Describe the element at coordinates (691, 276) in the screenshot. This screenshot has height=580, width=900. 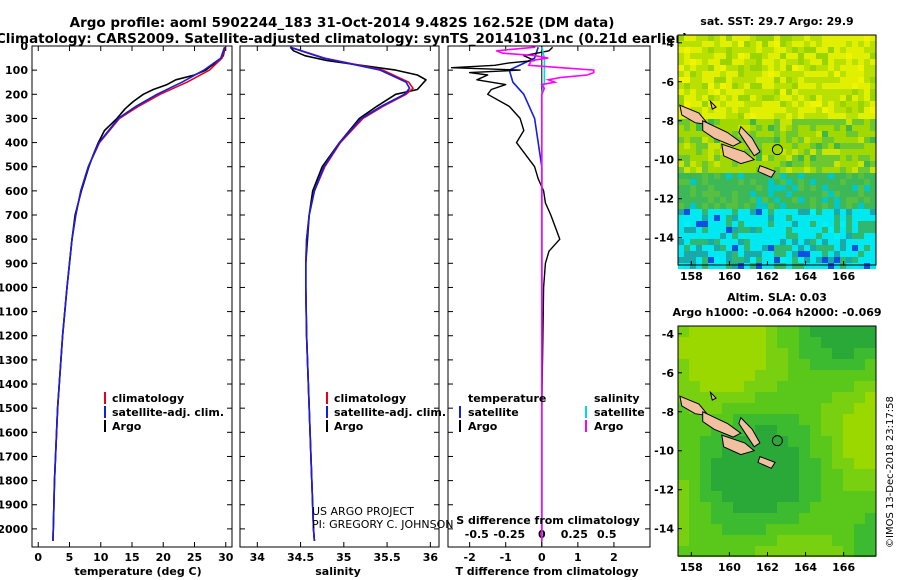
I see `map-x-tick-label: 158` at that location.